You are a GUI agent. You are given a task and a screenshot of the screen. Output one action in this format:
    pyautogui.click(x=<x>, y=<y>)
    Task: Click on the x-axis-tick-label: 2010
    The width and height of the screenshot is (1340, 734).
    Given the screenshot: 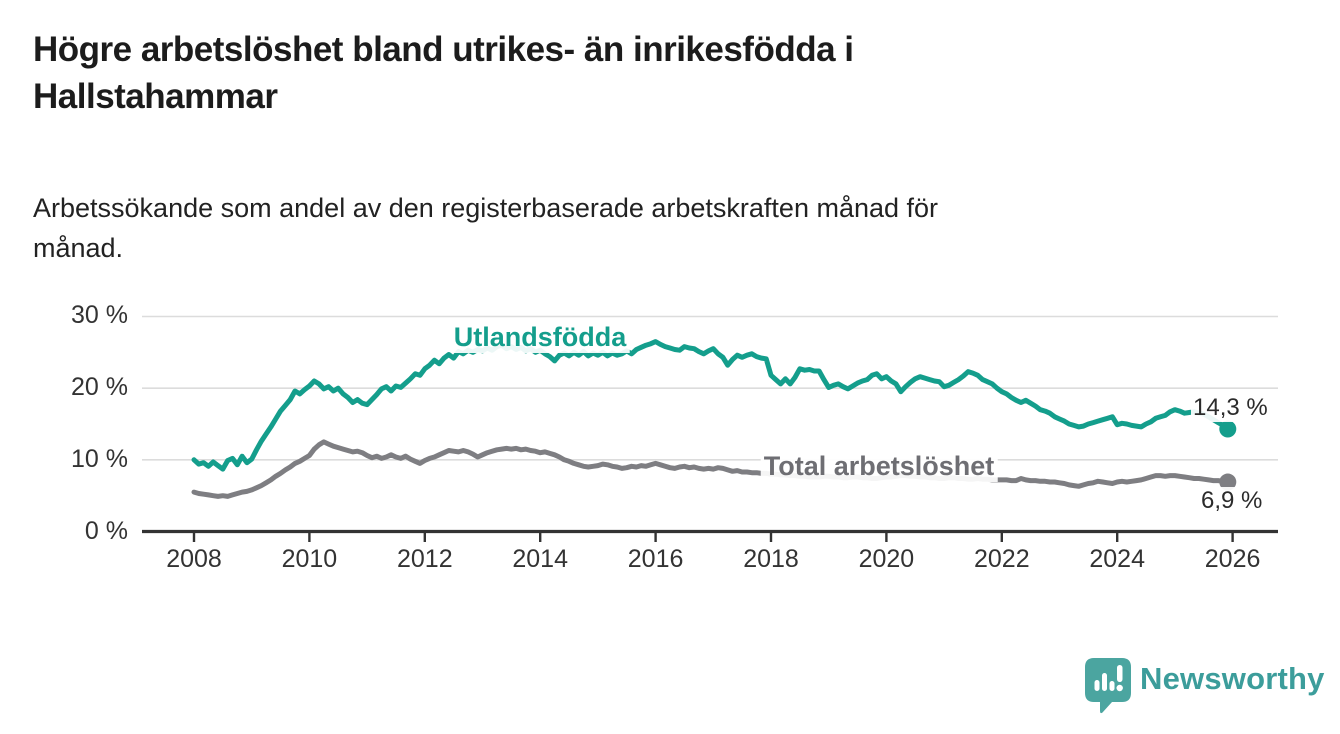 What is the action you would take?
    pyautogui.click(x=309, y=559)
    